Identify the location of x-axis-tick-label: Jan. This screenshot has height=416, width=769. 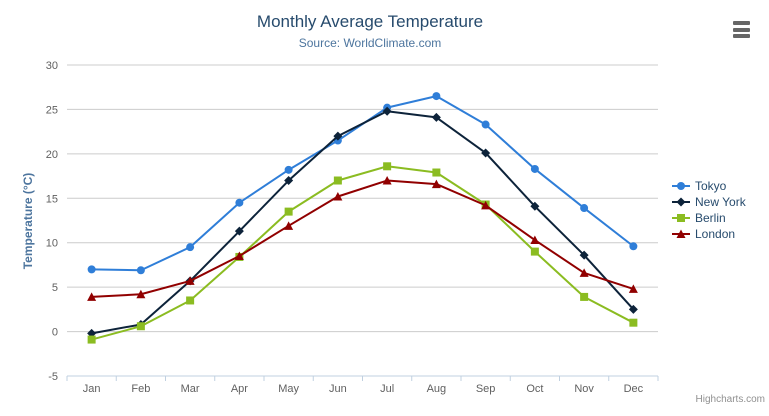
(92, 389).